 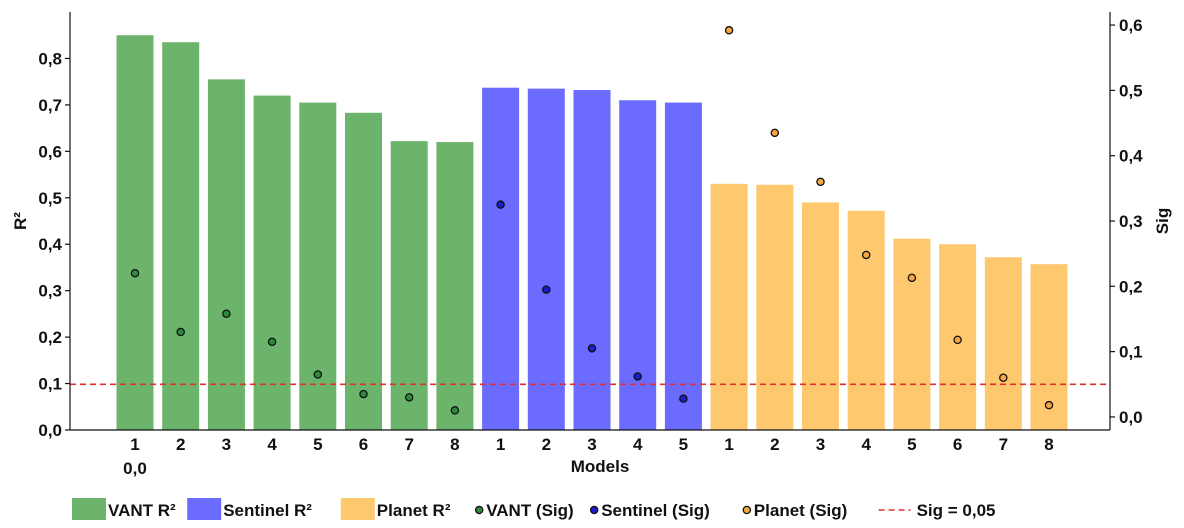 What do you see at coordinates (50, 105) in the screenshot?
I see `left-tick-label: 0,7` at bounding box center [50, 105].